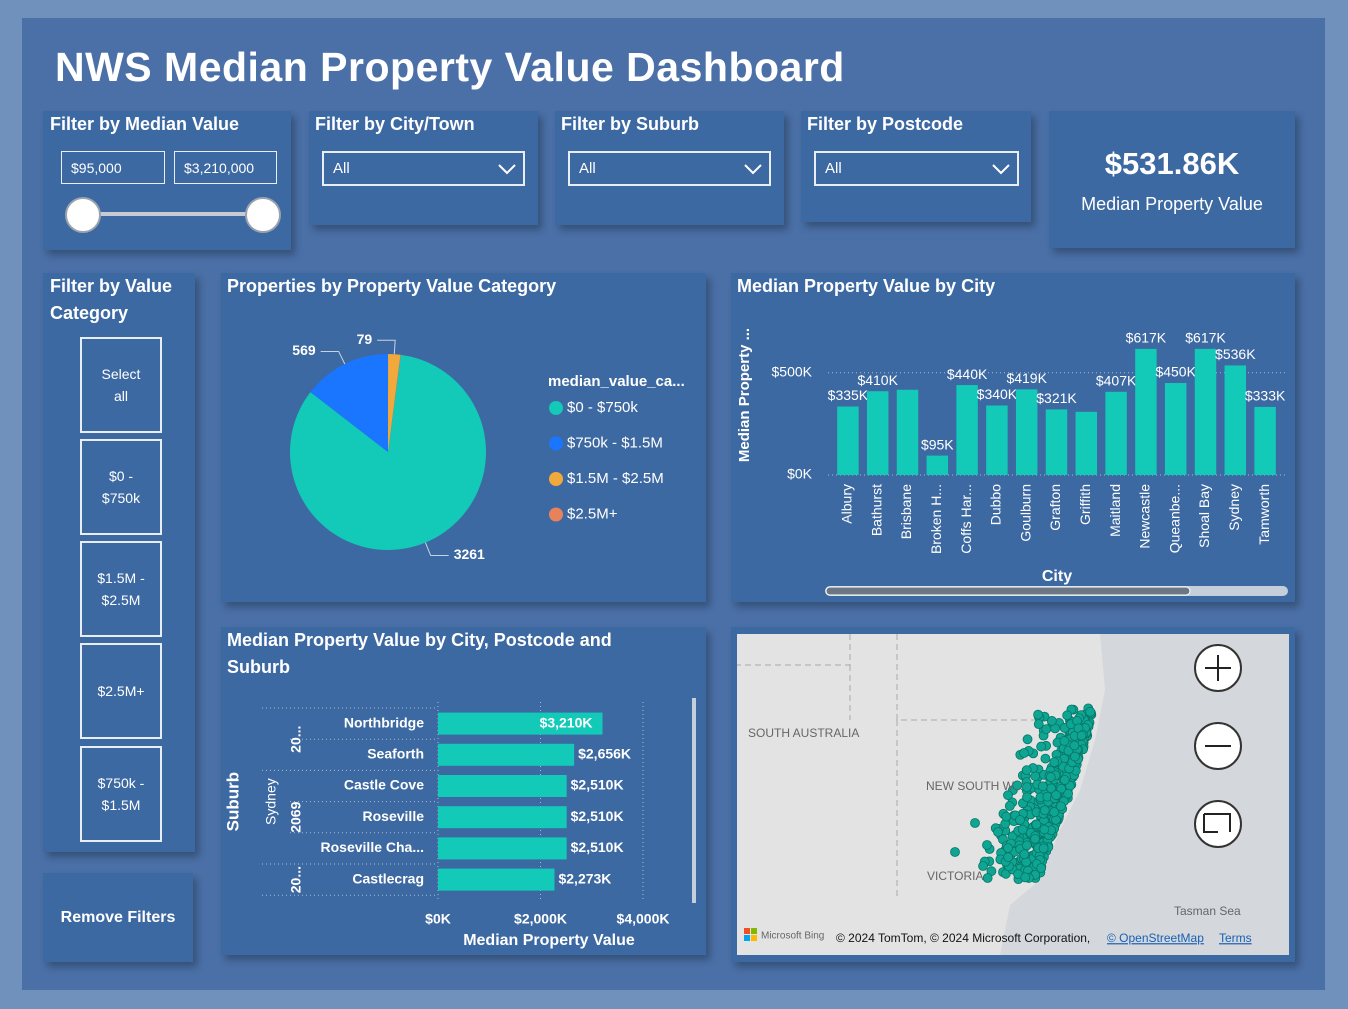 The height and width of the screenshot is (1009, 1348). What do you see at coordinates (395, 124) in the screenshot?
I see `filter-label: Filter by City/Town` at bounding box center [395, 124].